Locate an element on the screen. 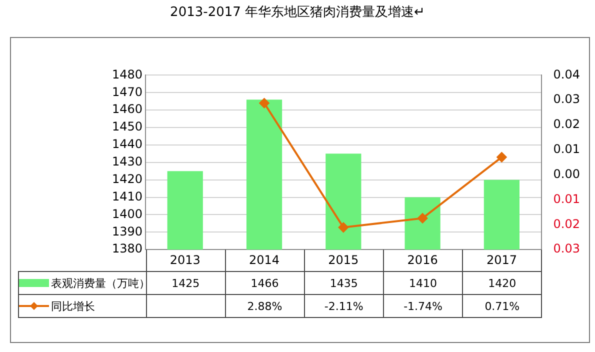 The image size is (595, 352). chart-title: 2013-2017 年华东地区猪肉消费量及增速↵ is located at coordinates (297, 12).